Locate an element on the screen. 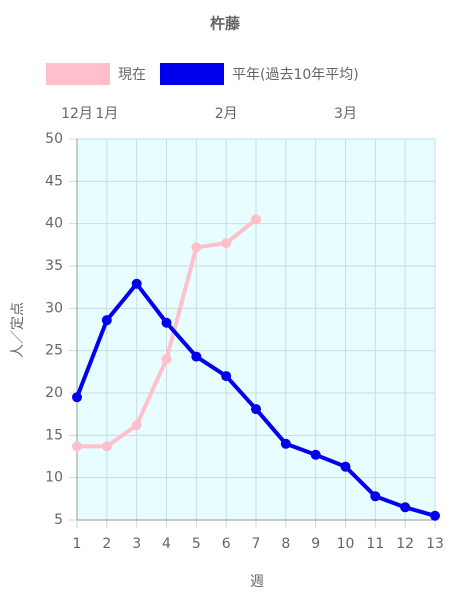  y-tick-label: 35 is located at coordinates (54, 266).